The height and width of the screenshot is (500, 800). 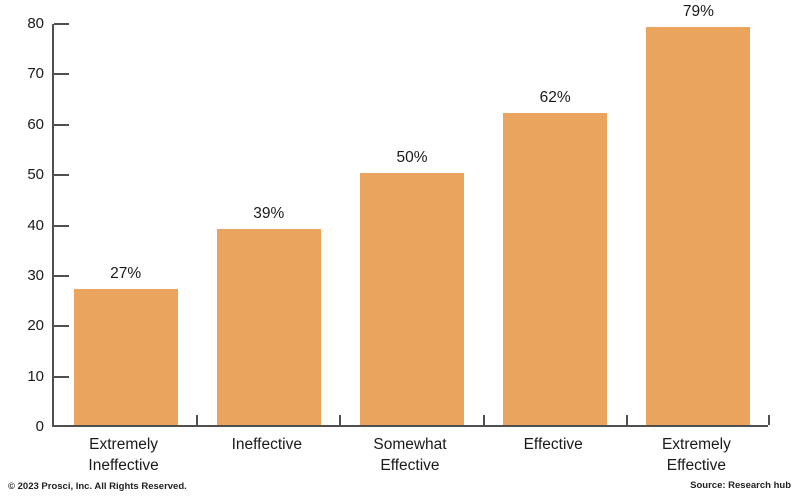 What do you see at coordinates (35, 275) in the screenshot?
I see `y-tick-label: 30` at bounding box center [35, 275].